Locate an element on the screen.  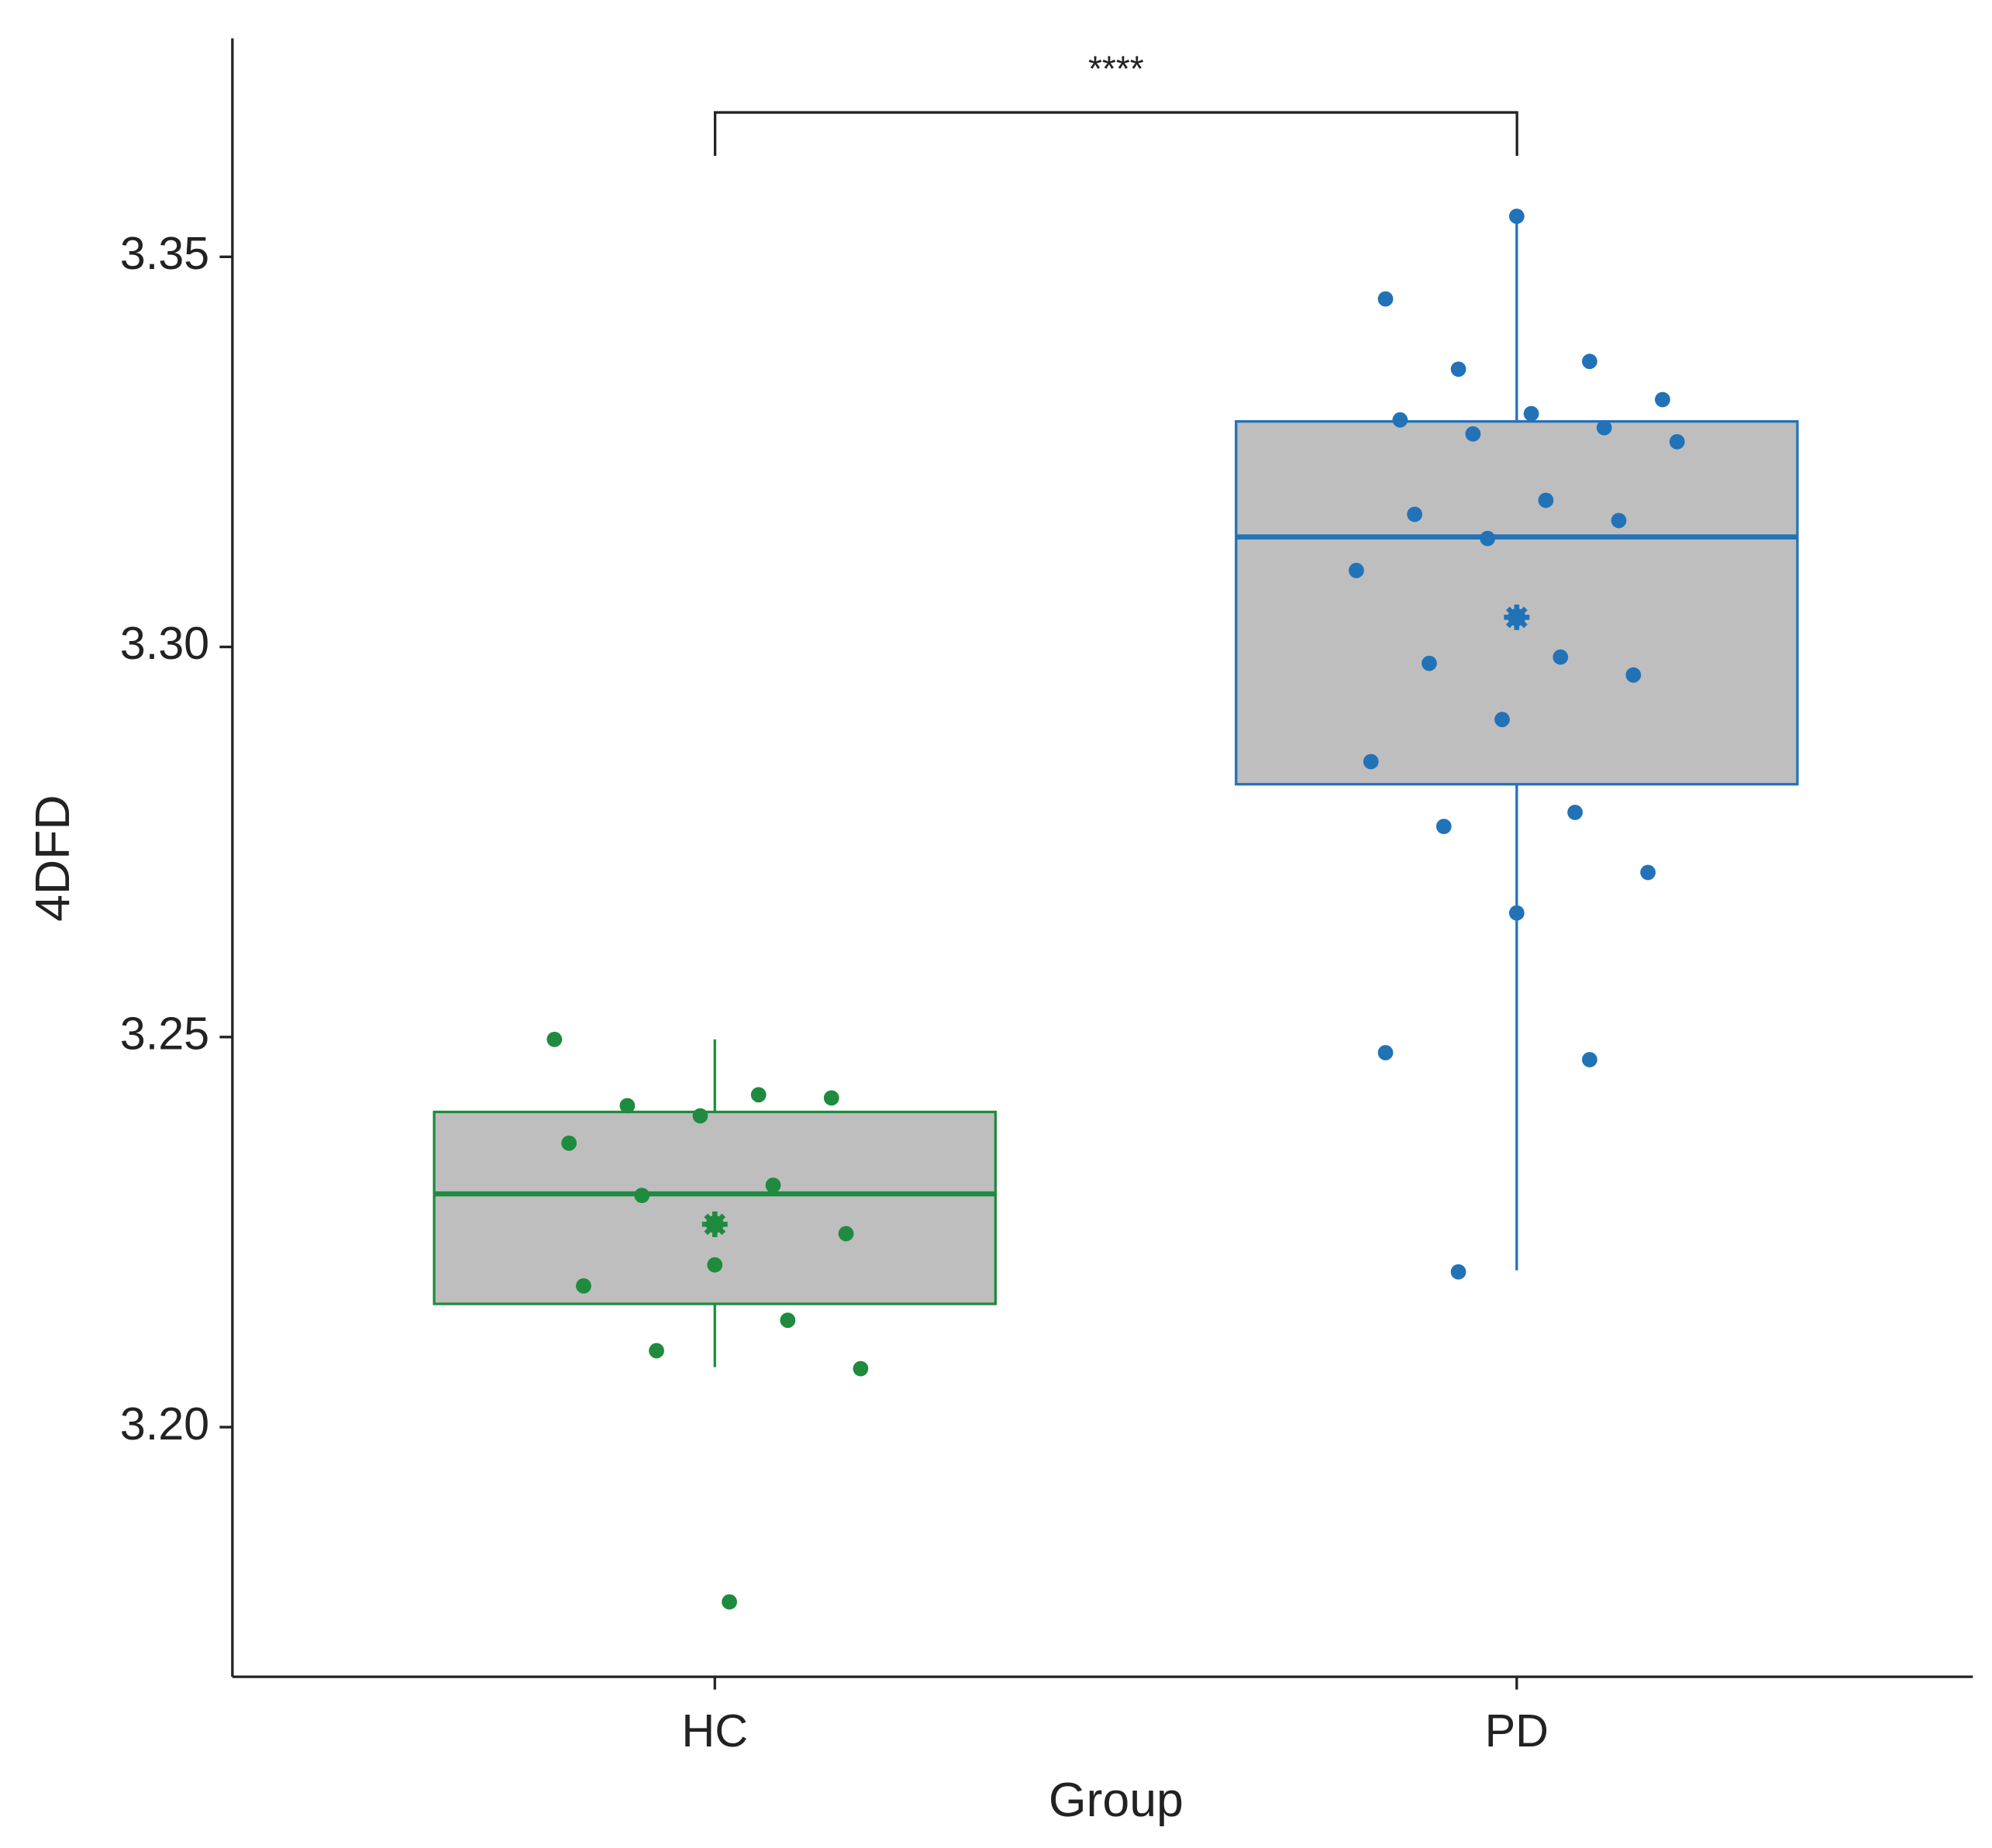
x-axis-title: Group is located at coordinates (1117, 1800).